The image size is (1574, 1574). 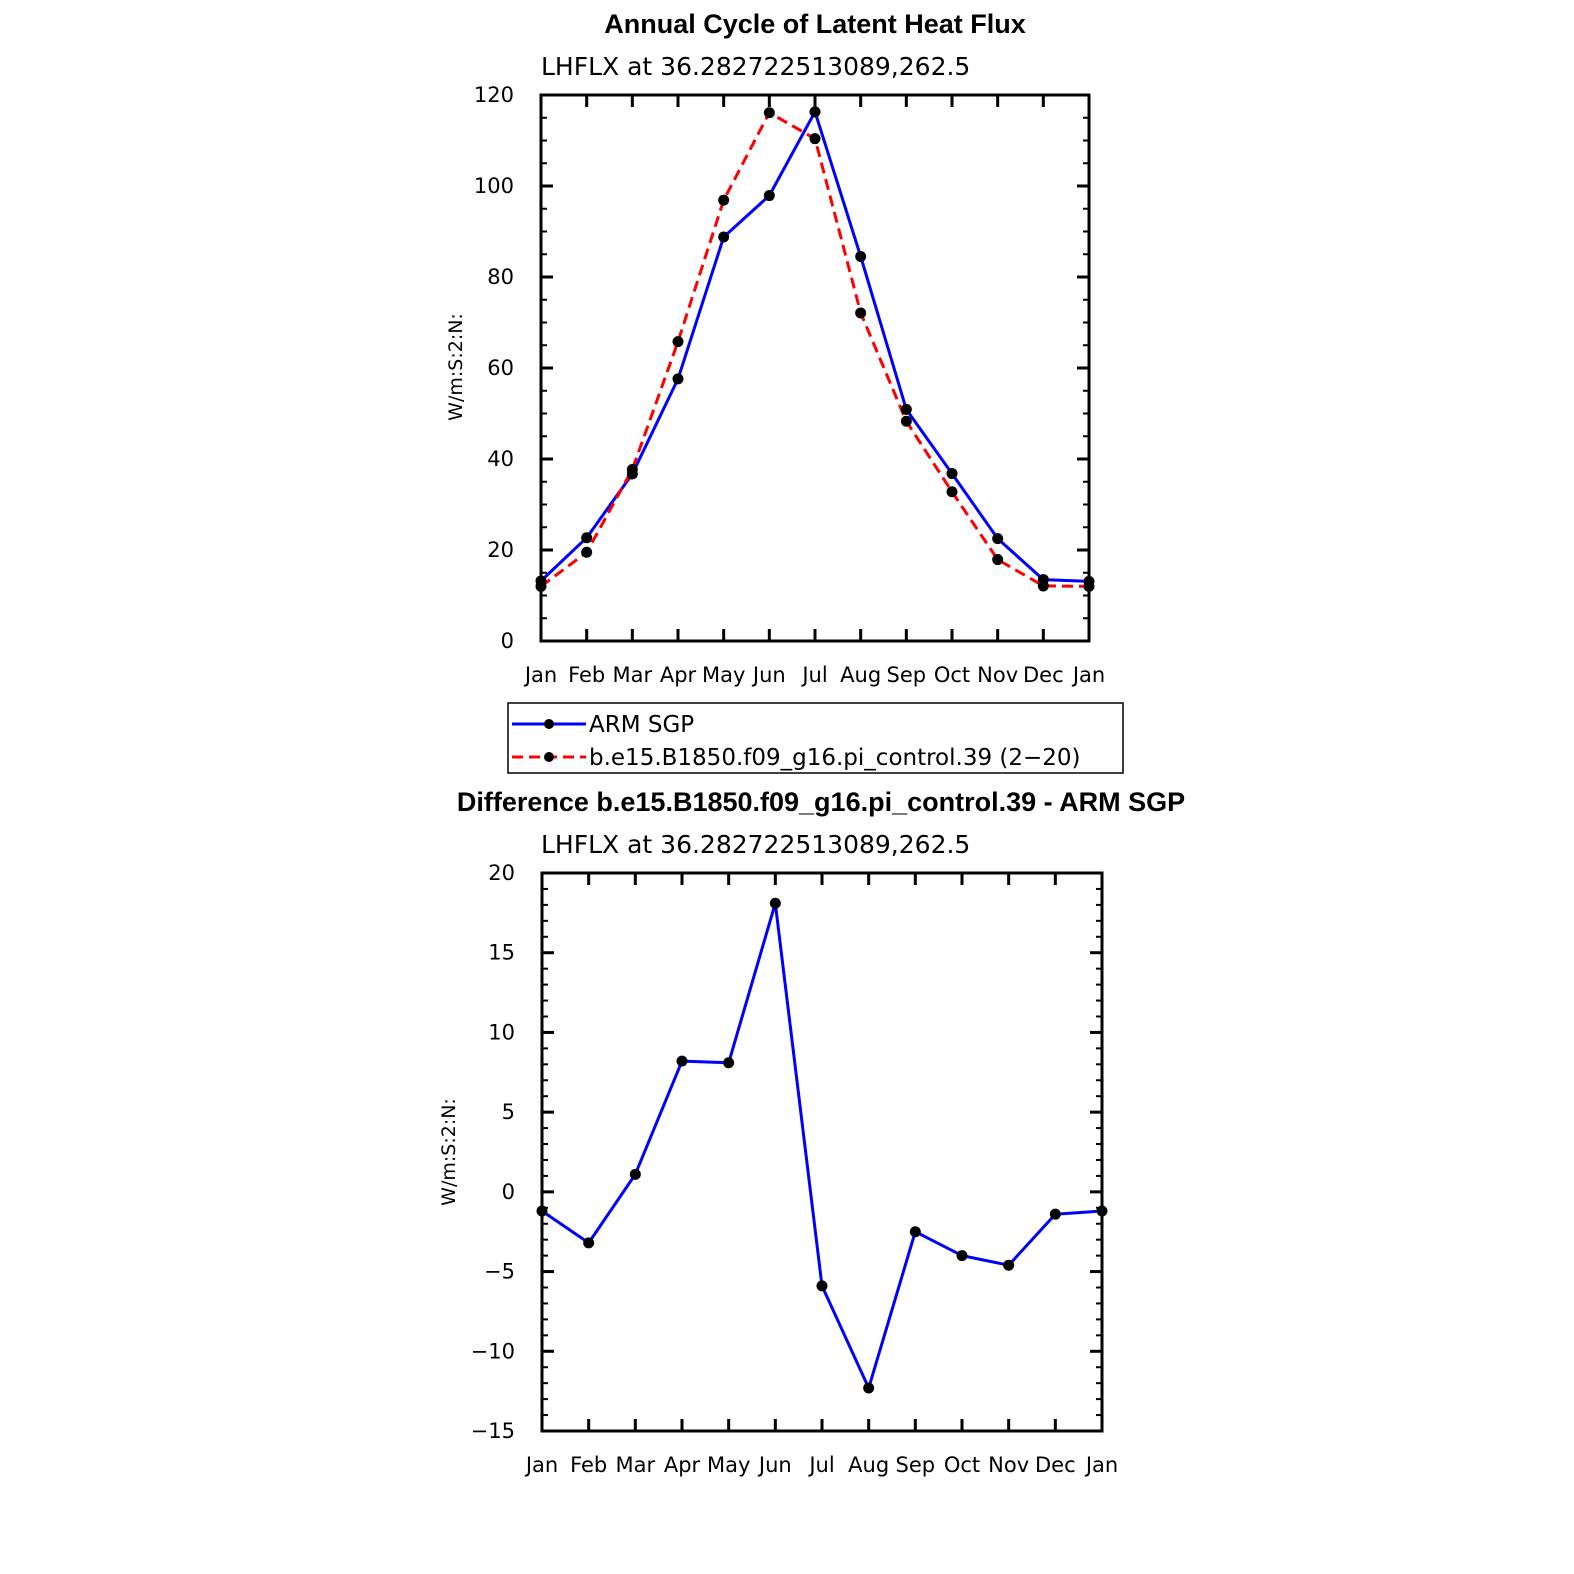 What do you see at coordinates (916, 1465) in the screenshot?
I see `chart2-x-tick-label: Sep` at bounding box center [916, 1465].